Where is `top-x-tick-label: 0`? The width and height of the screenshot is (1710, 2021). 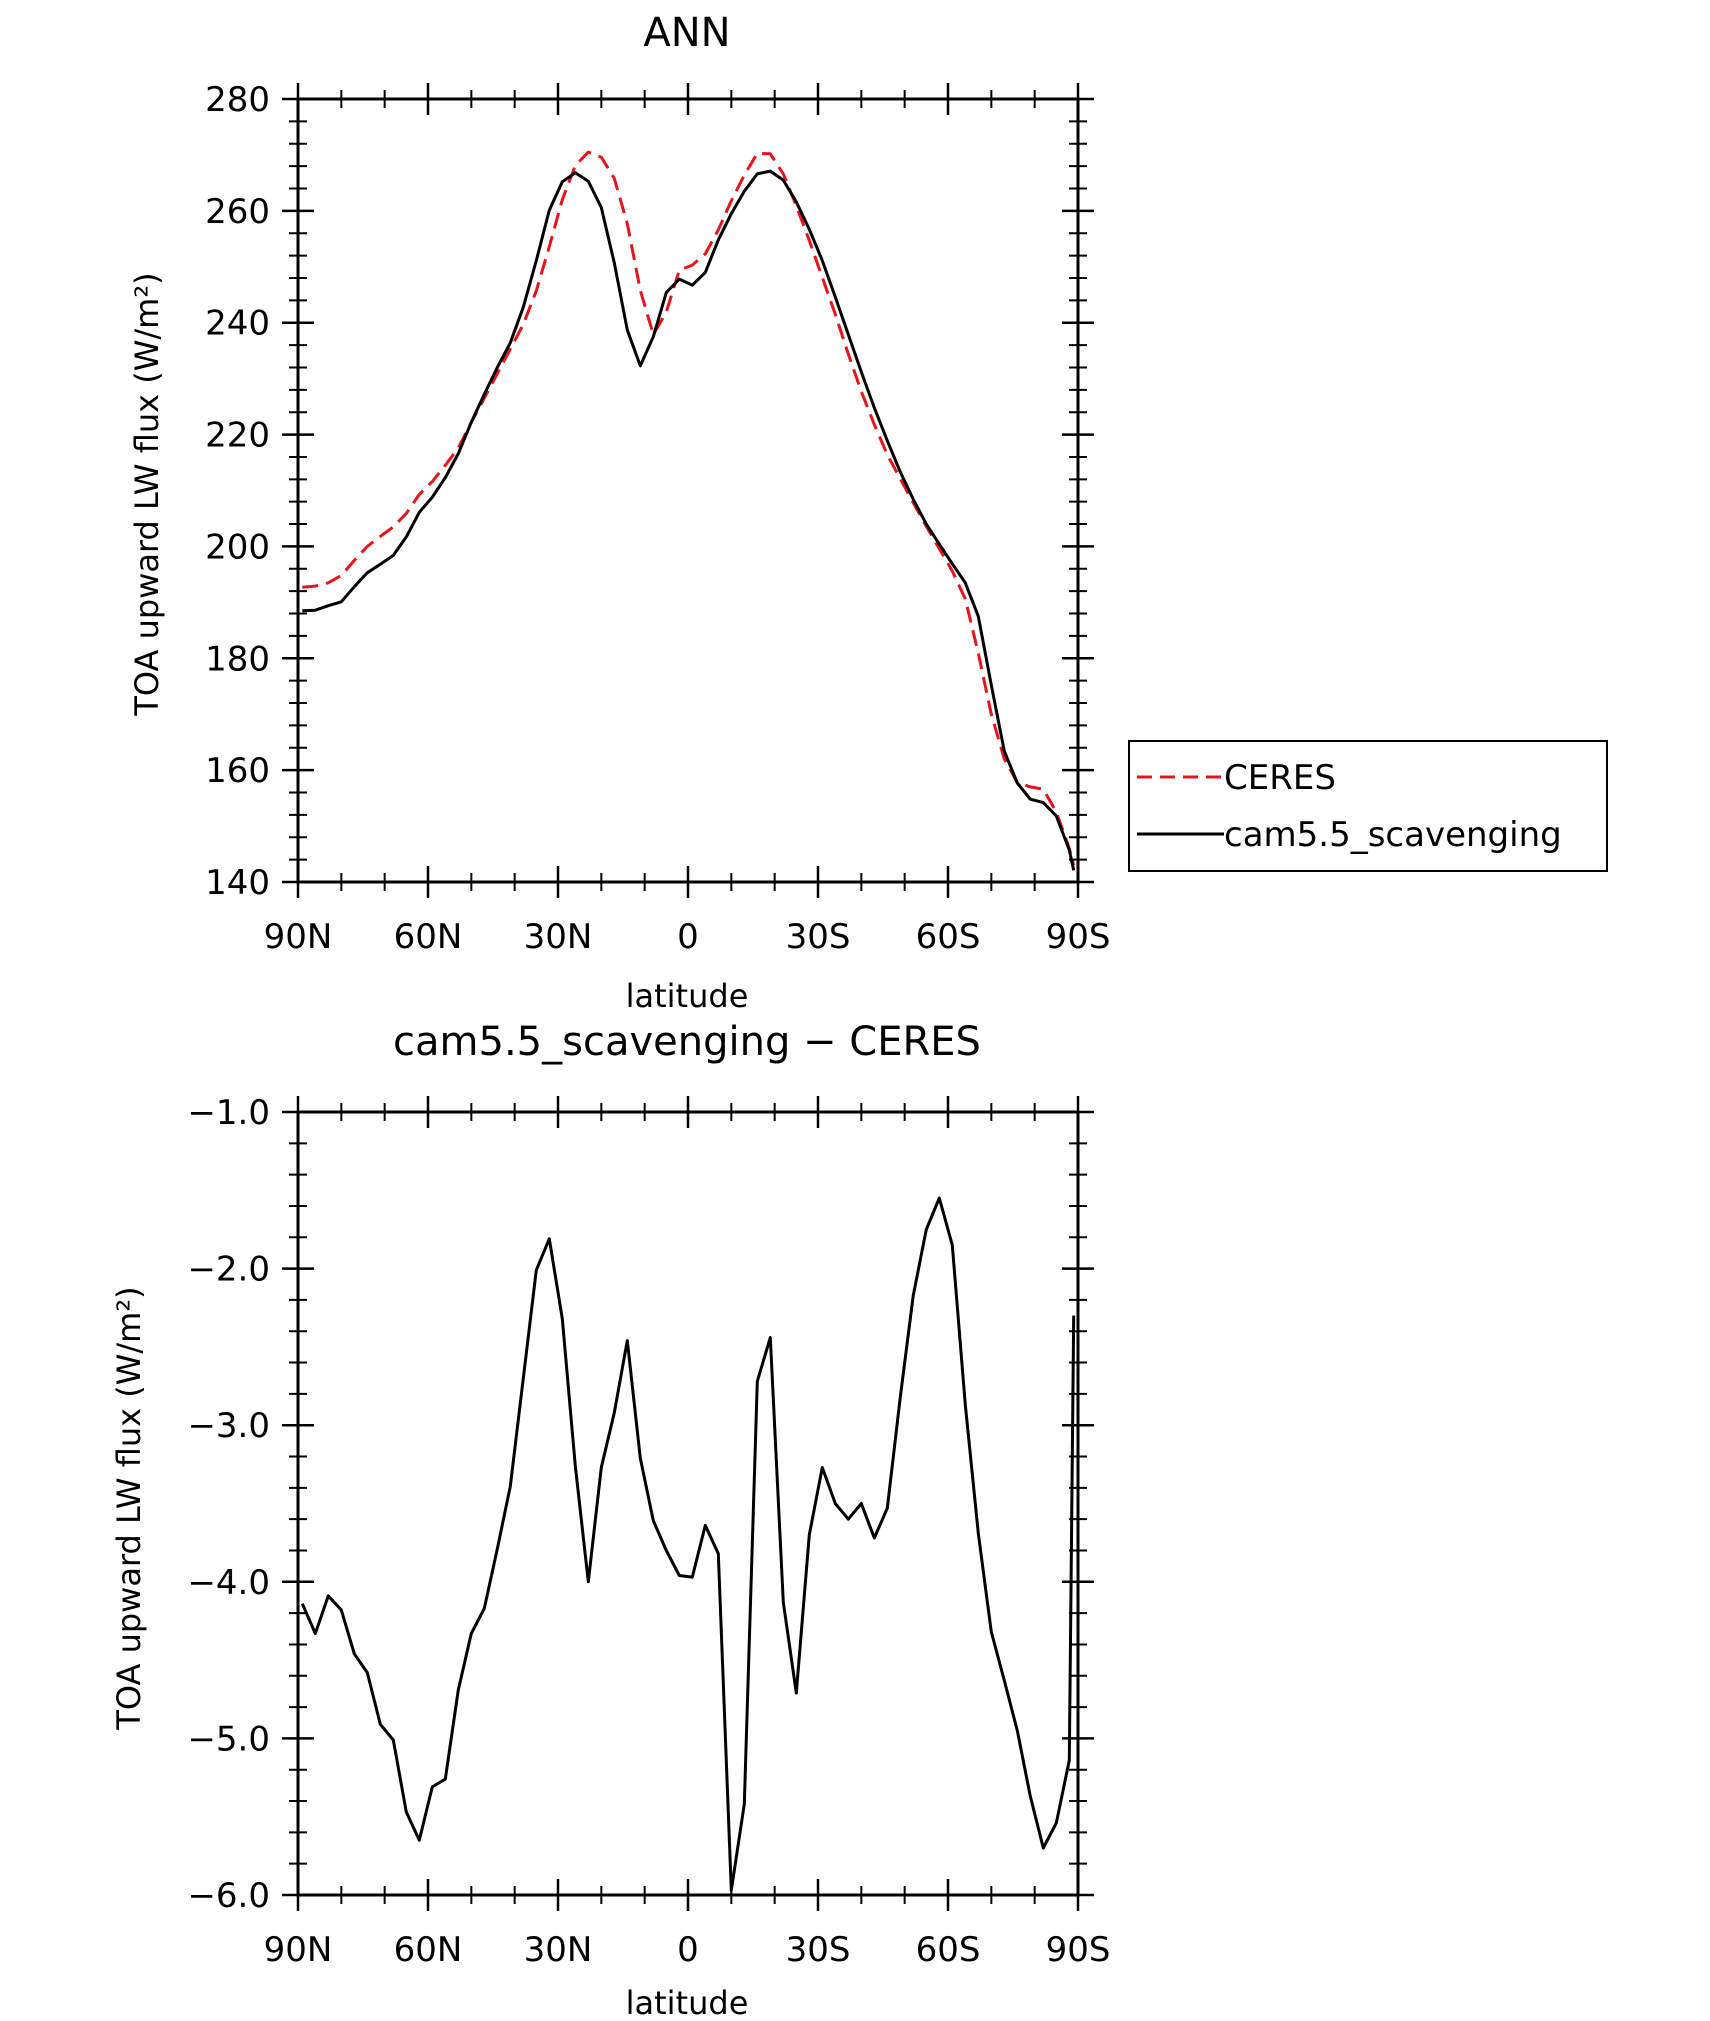 top-x-tick-label: 0 is located at coordinates (688, 937).